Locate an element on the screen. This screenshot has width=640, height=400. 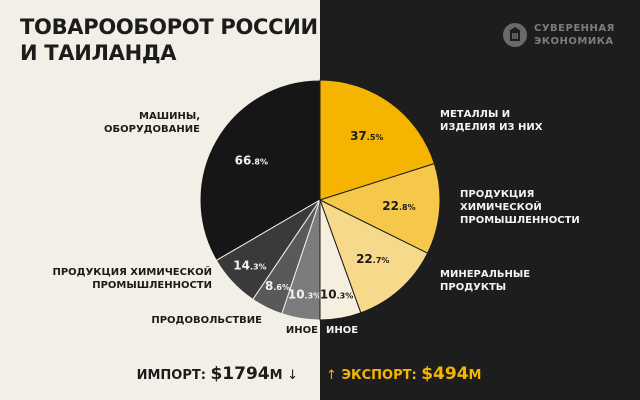
export-label-metals: МЕТАЛЛЫ И ИЗДЕЛИЯ ИЗ НИХ is located at coordinates (491, 121).